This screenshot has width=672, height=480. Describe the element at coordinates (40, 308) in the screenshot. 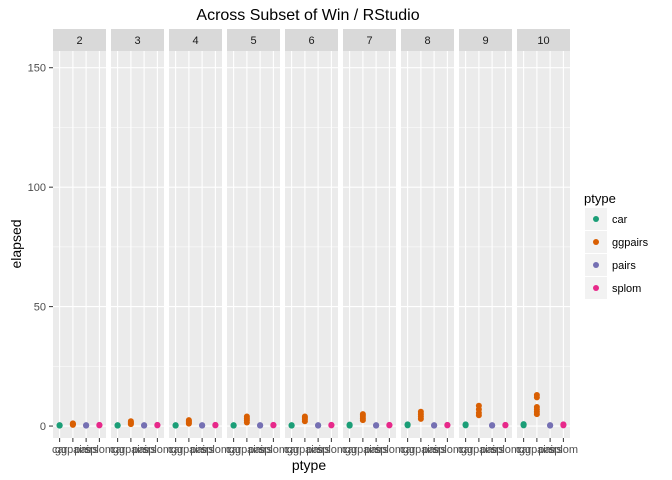

I see `y-tick-label: 50` at that location.